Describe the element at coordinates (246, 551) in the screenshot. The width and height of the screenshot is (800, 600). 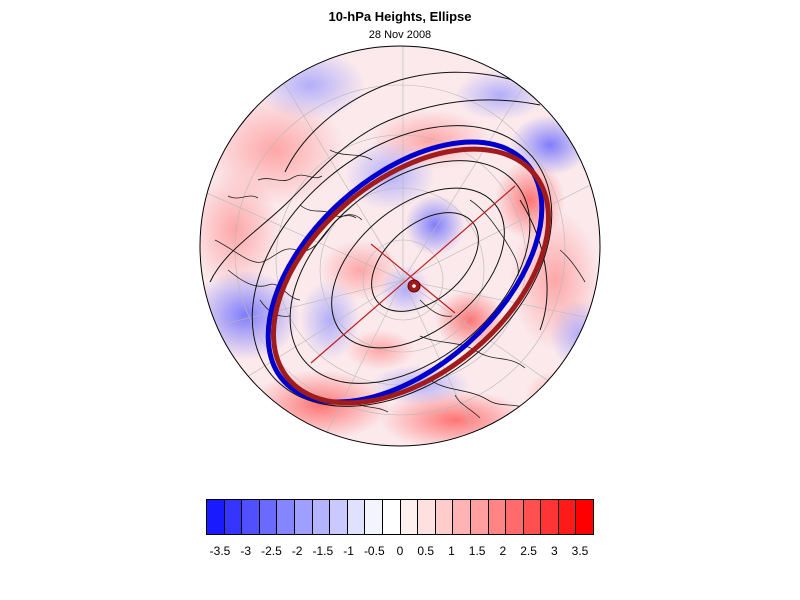
I see `colorbar-tick-label: -3` at that location.